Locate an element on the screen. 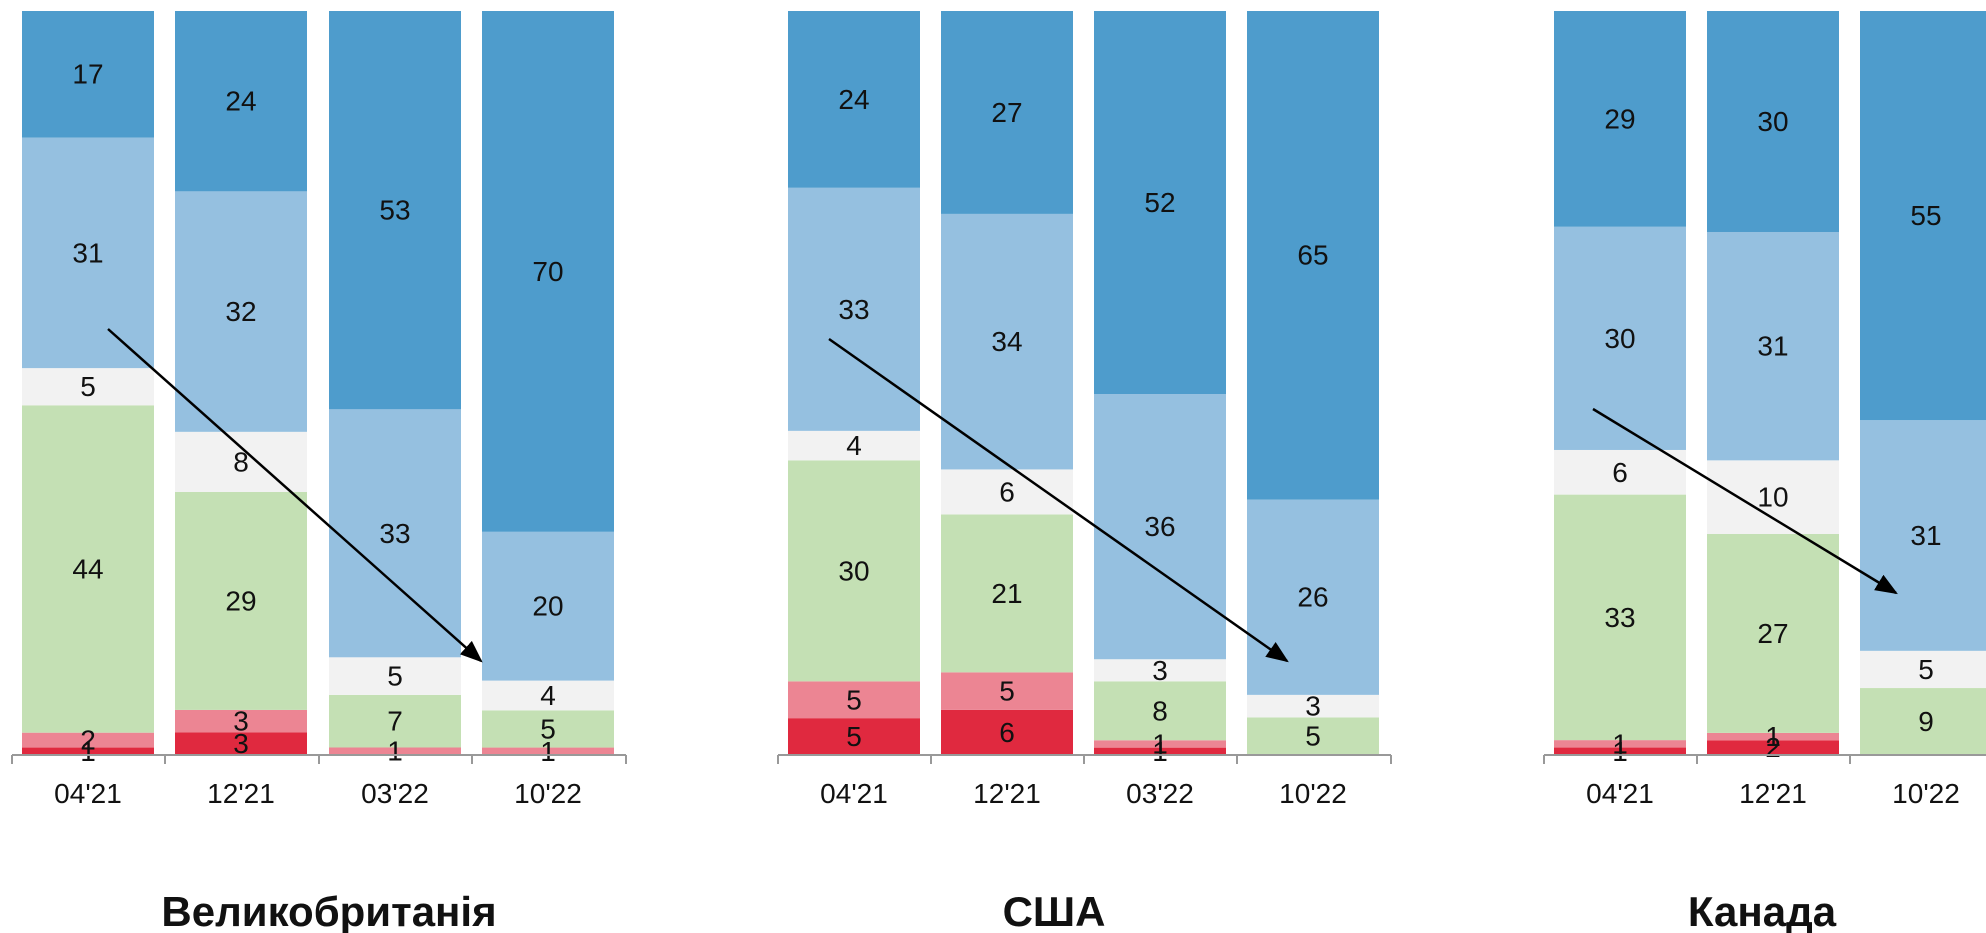  data-label: 2 is located at coordinates (88, 740).